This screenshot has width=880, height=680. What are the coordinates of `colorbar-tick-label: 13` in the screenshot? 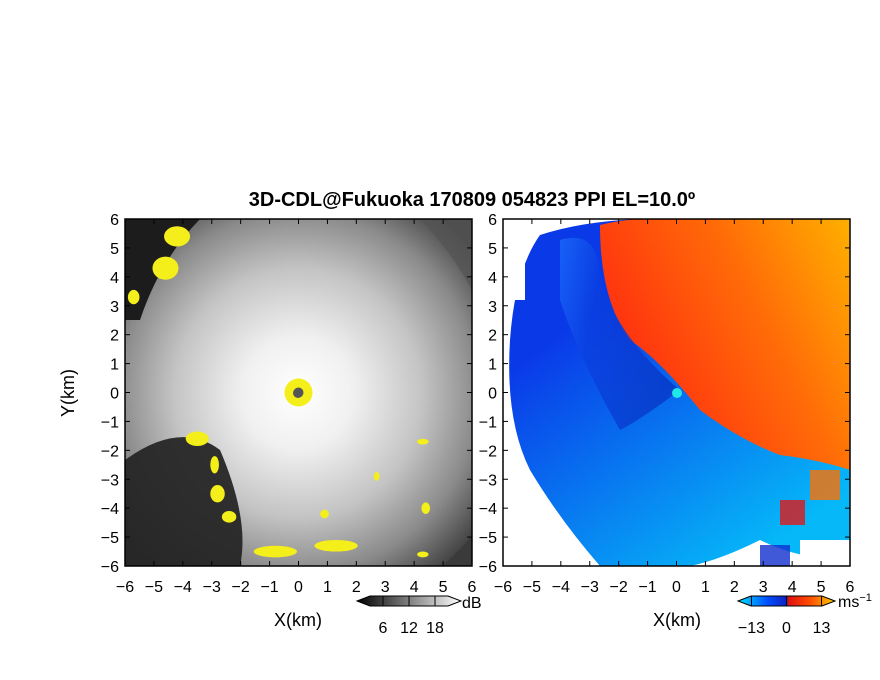 It's located at (822, 628).